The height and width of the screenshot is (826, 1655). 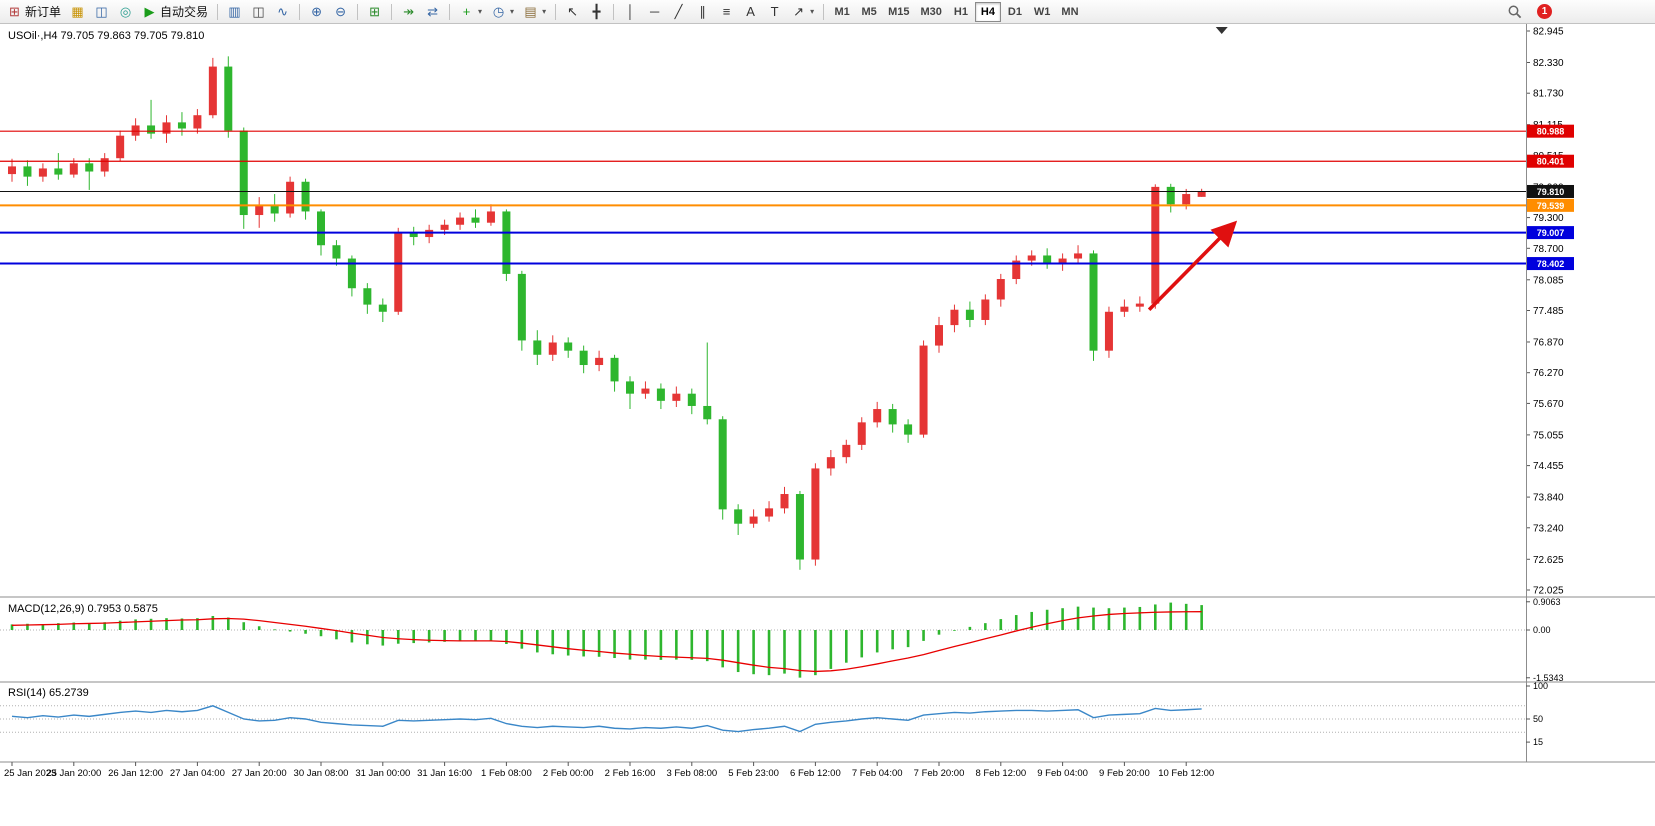 I want to click on svg-text: 80.401, so click(x=1551, y=162).